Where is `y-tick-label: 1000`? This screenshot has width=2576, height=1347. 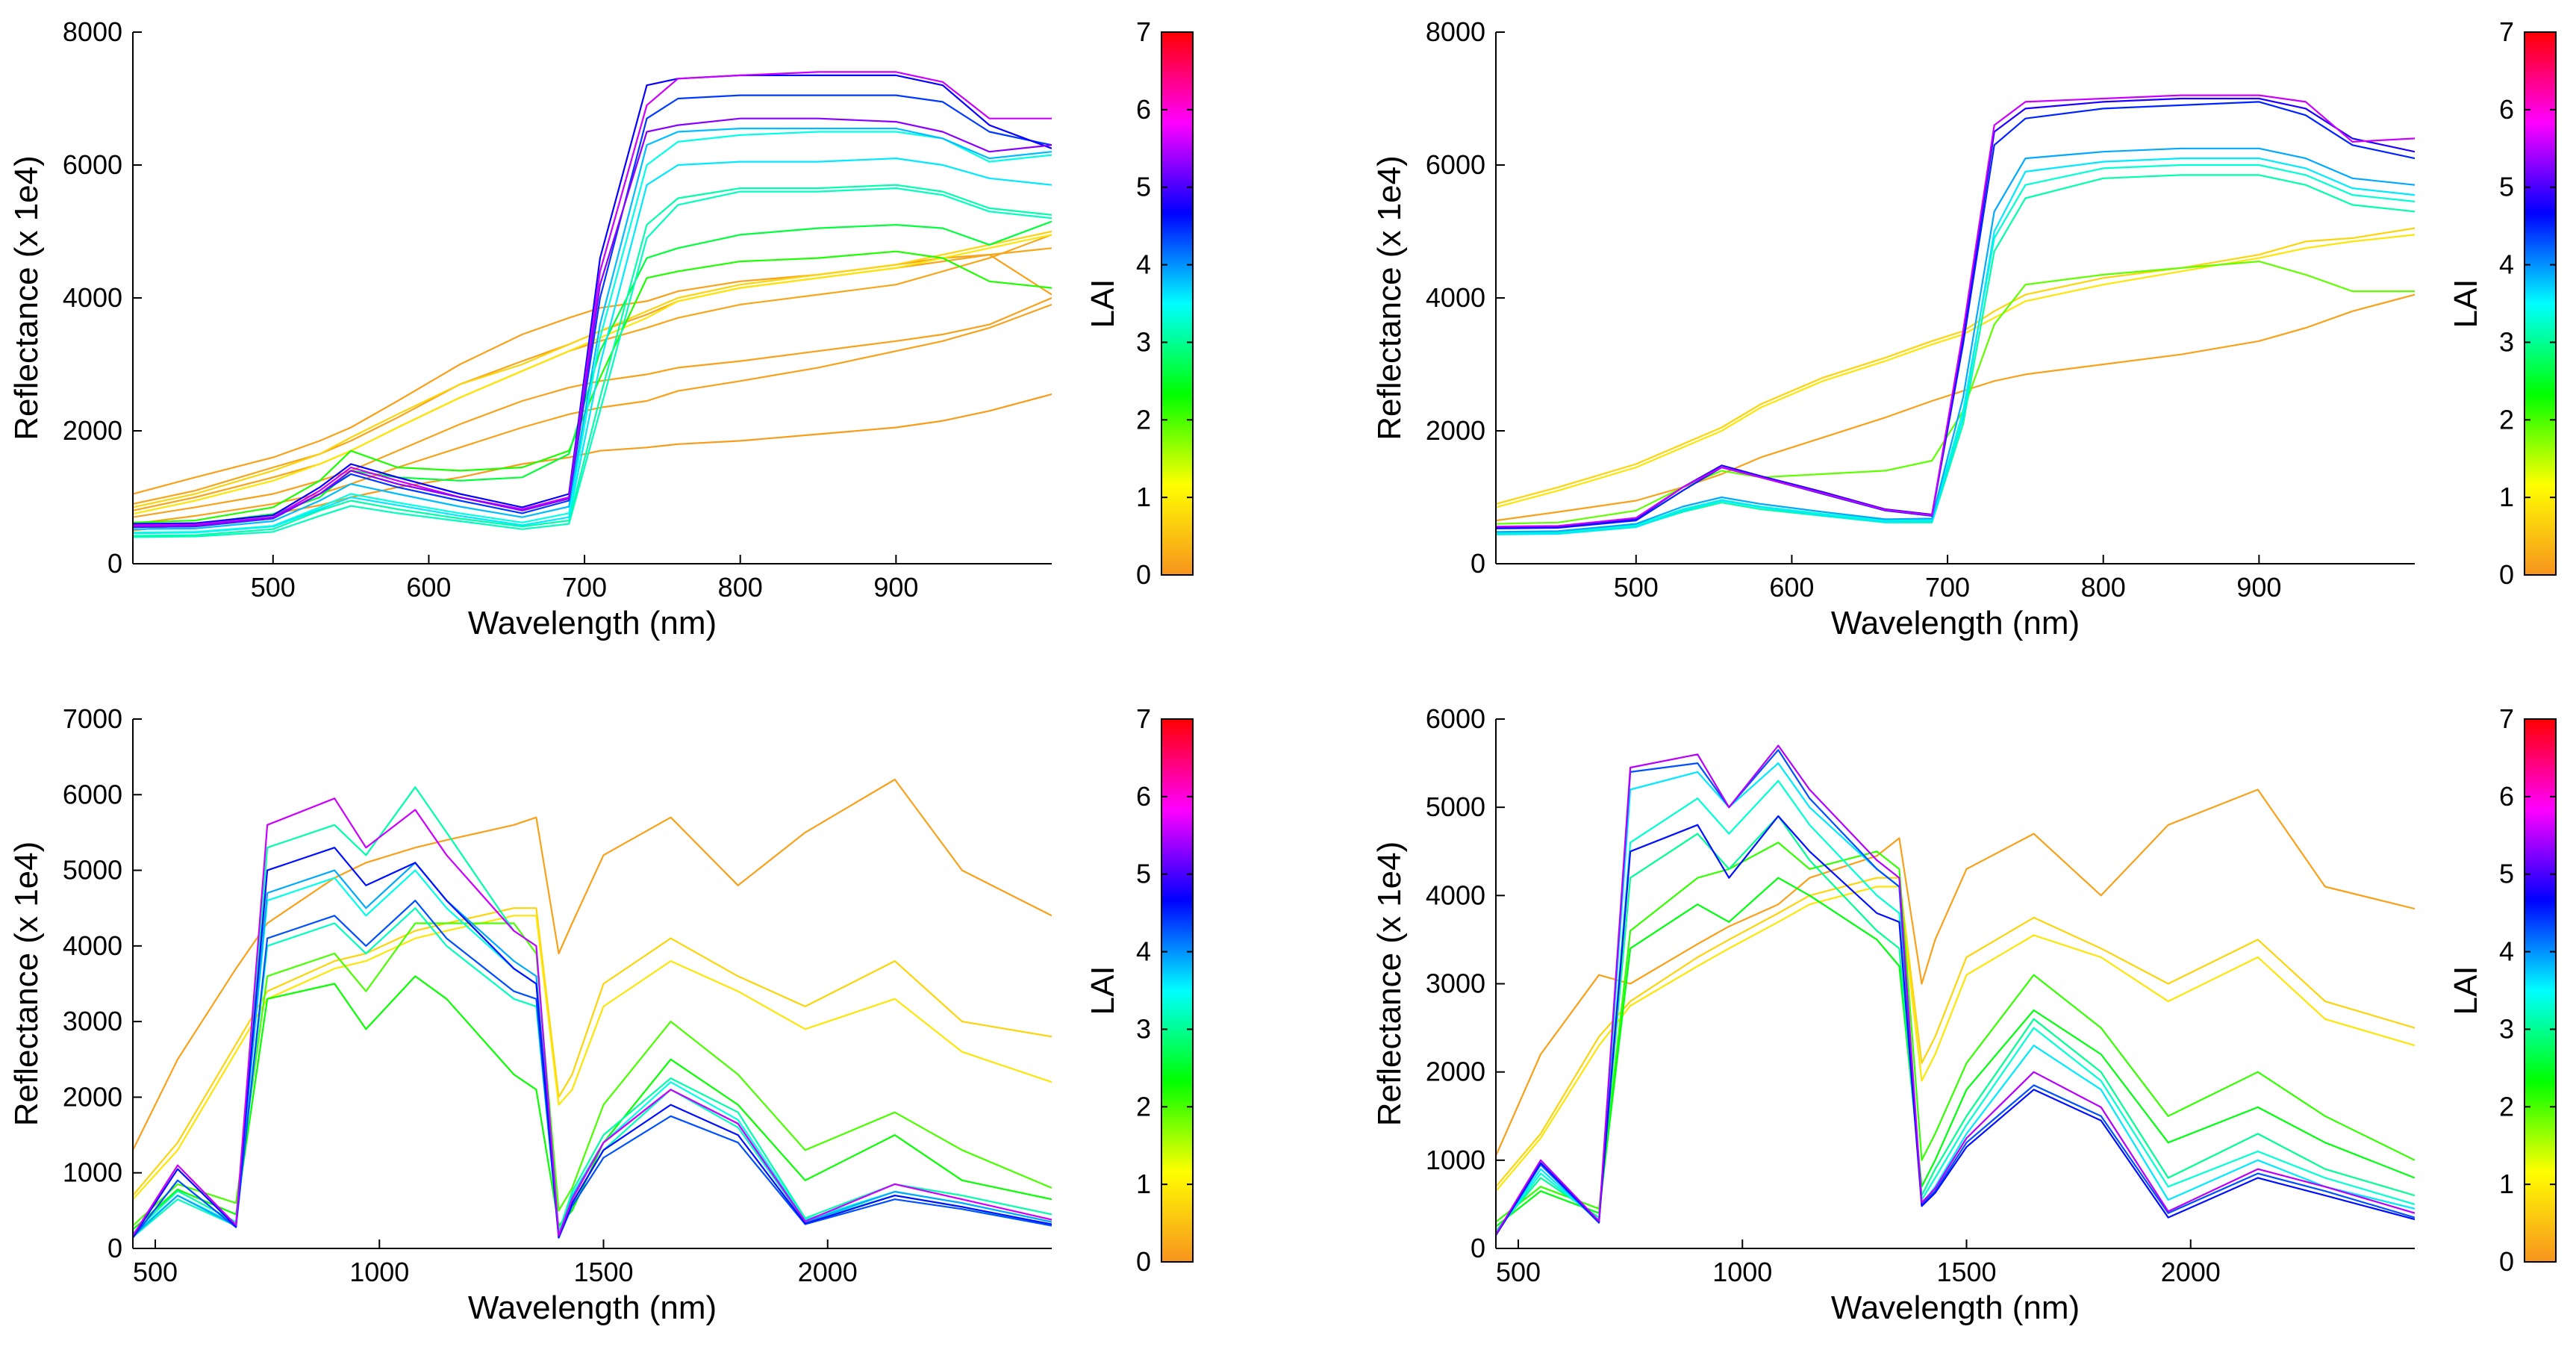 y-tick-label: 1000 is located at coordinates (92, 1172).